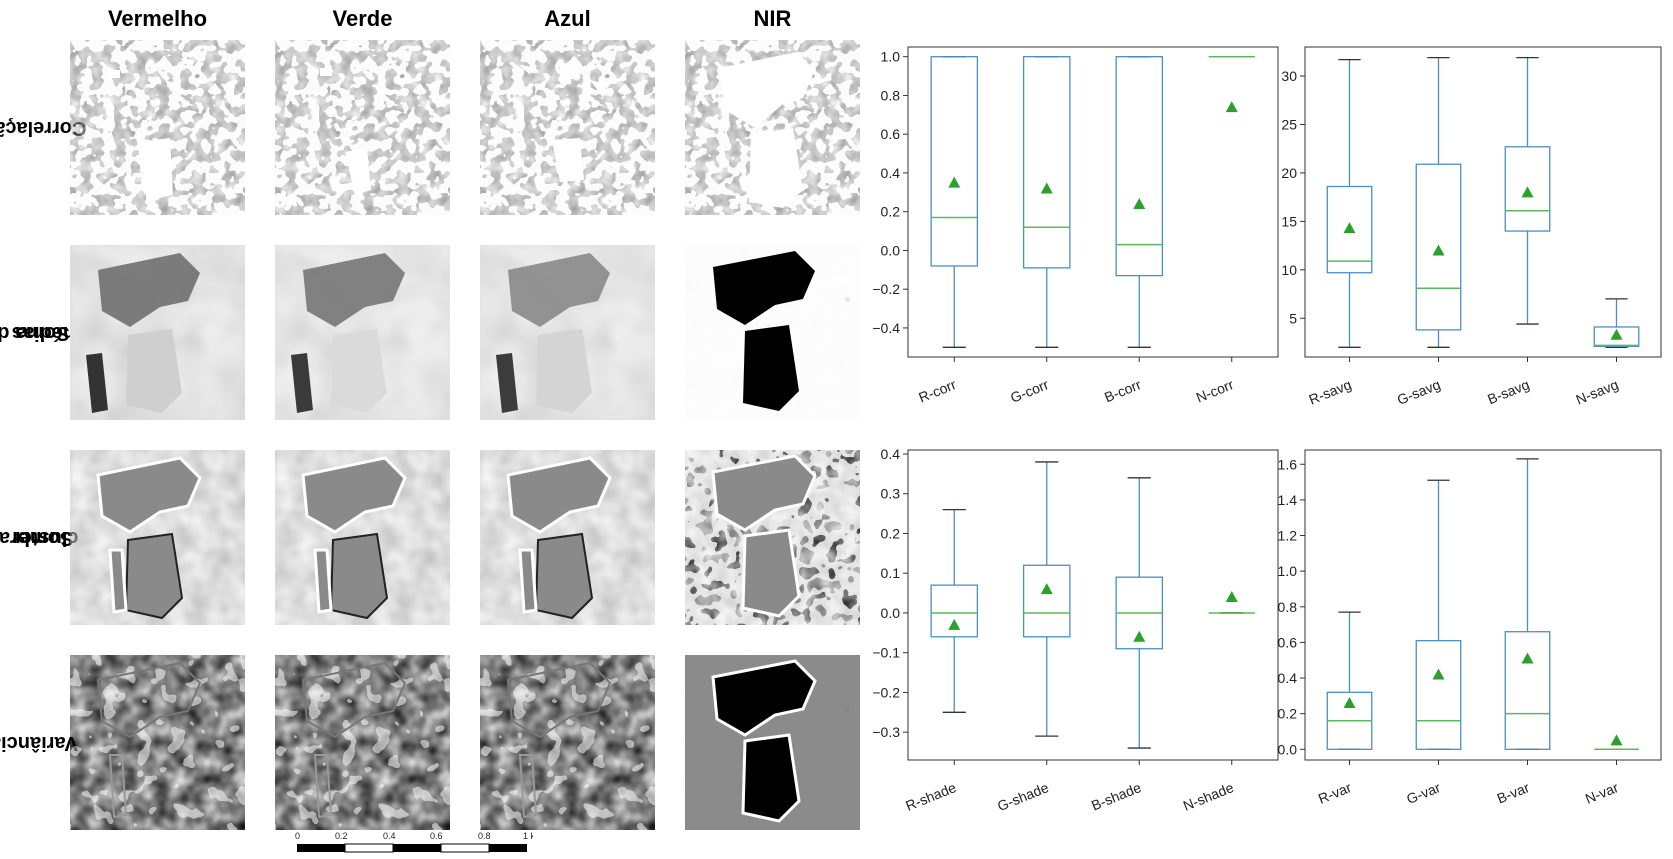 Image resolution: width=1673 pixels, height=859 pixels. I want to click on chart-1-ytick-label-1: 10, so click(1289, 270).